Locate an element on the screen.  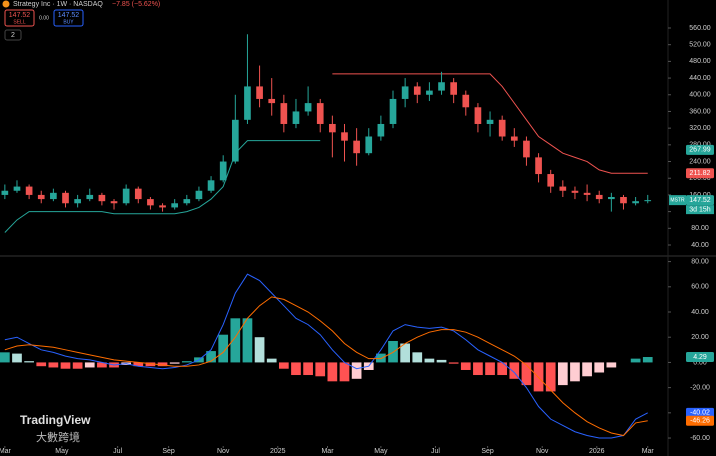
y-tick-label: 400.00 is located at coordinates (700, 95).